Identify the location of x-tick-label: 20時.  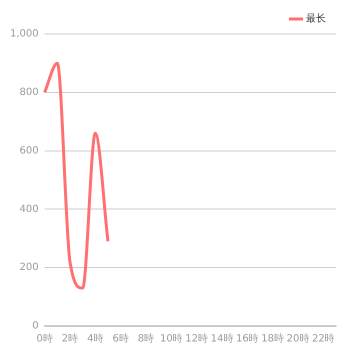
(298, 338).